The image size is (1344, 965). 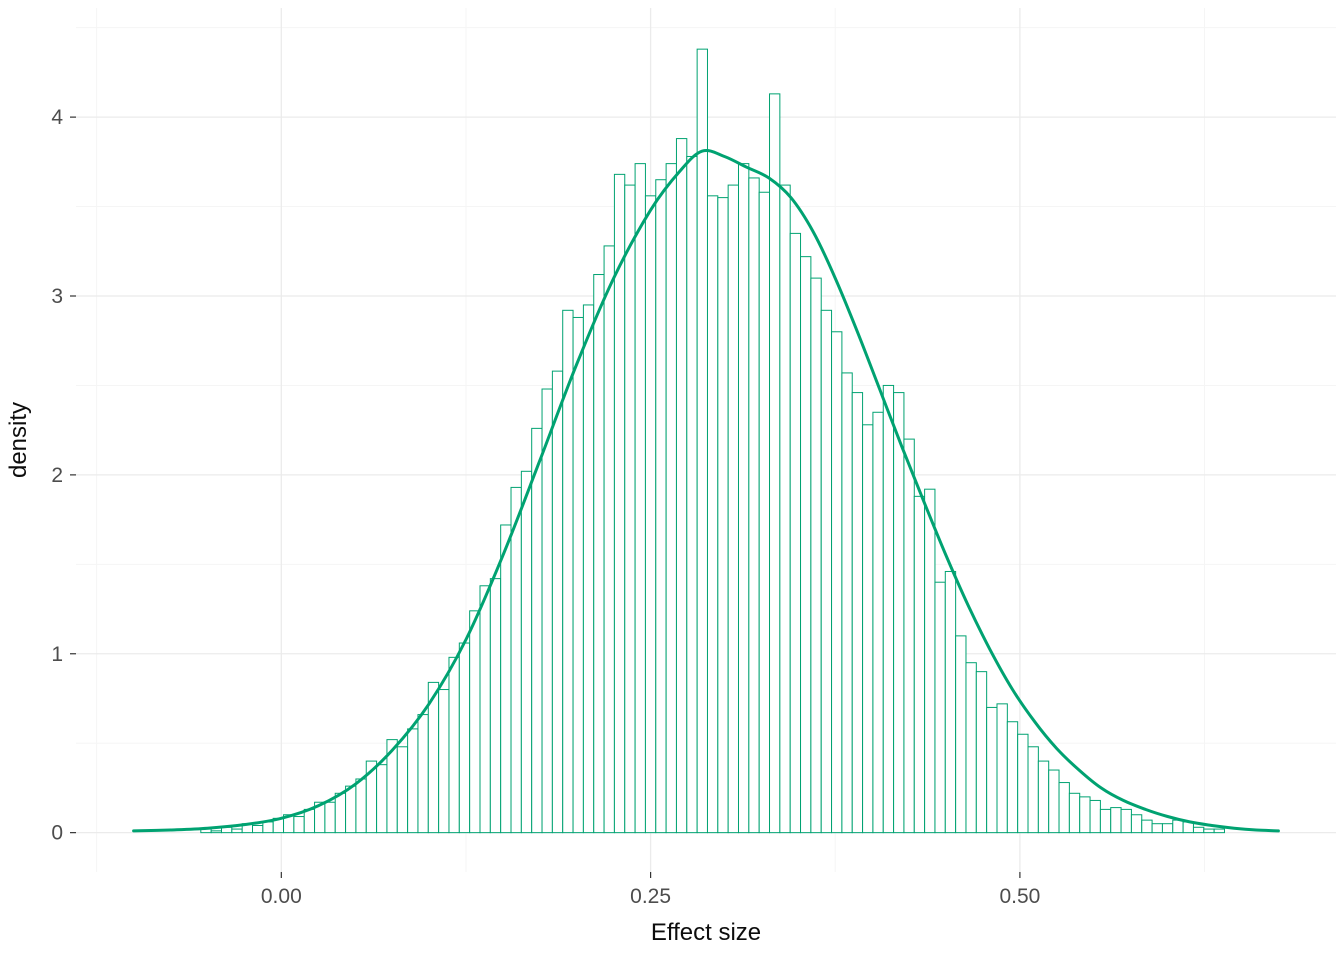 I want to click on y-axis-tick-label: 1, so click(x=57, y=654).